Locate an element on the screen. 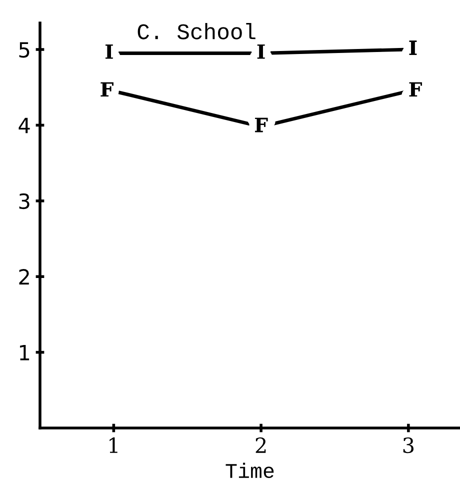 The image size is (460, 498). y-tick-label: 4 is located at coordinates (24, 126).